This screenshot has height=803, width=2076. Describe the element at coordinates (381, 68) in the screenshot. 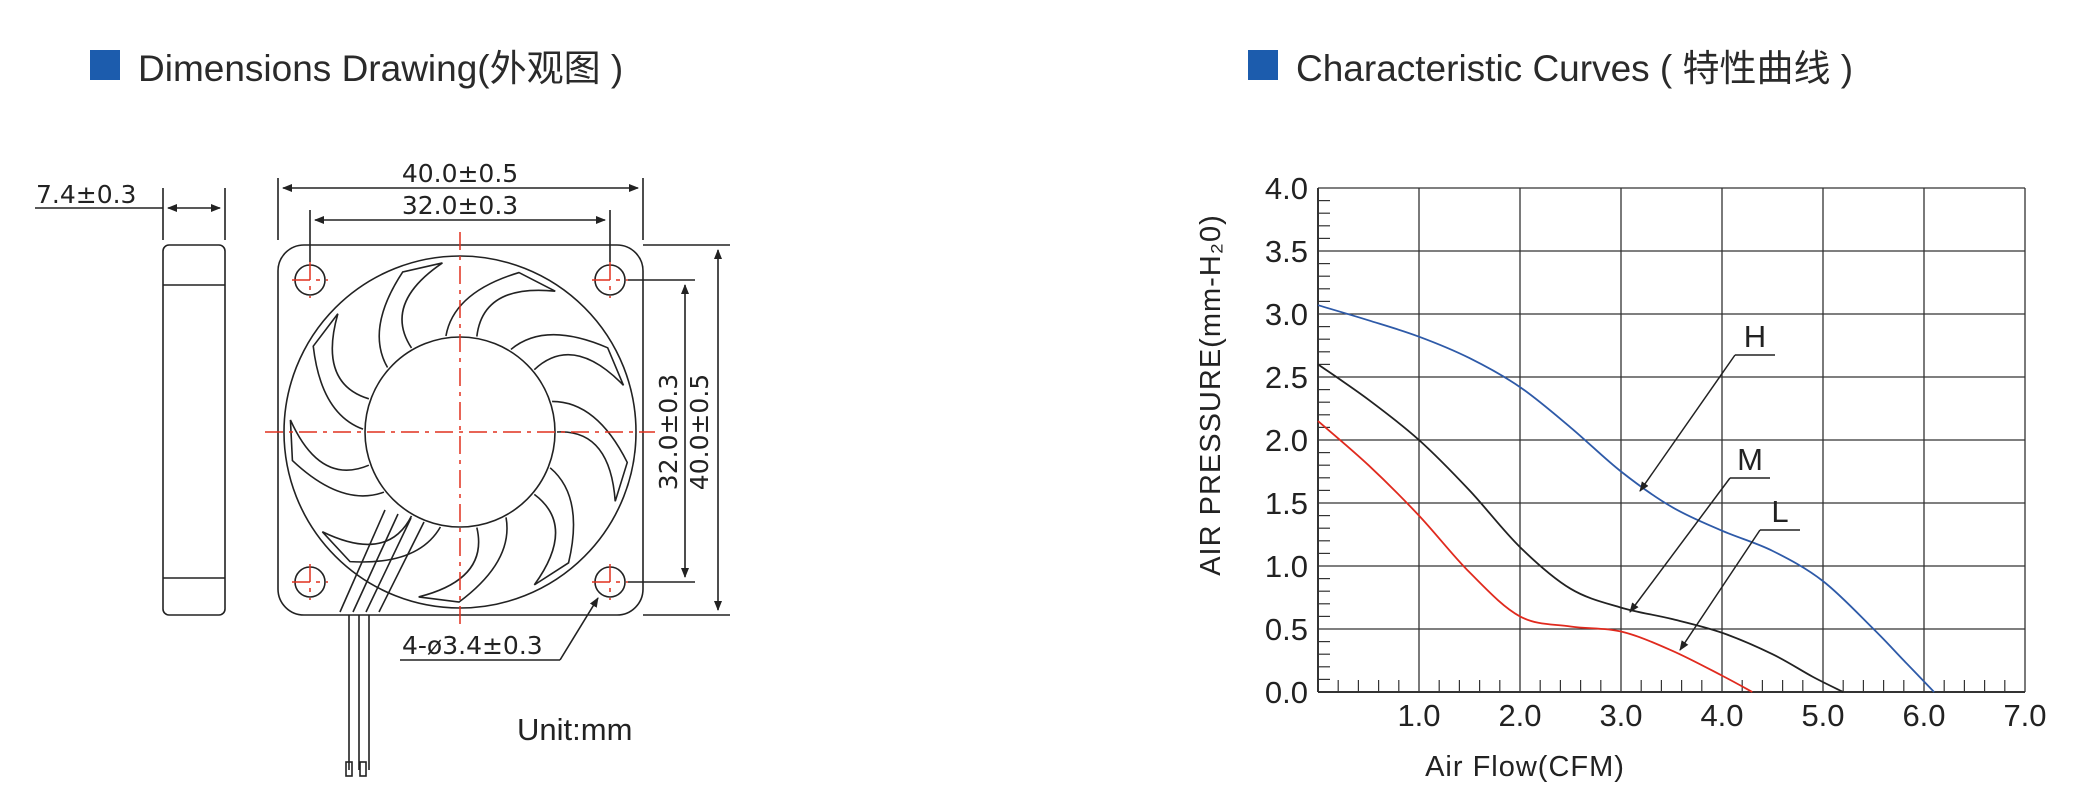

I see `dimensions-title-text: Dimensions Drawing(外观图 )` at that location.